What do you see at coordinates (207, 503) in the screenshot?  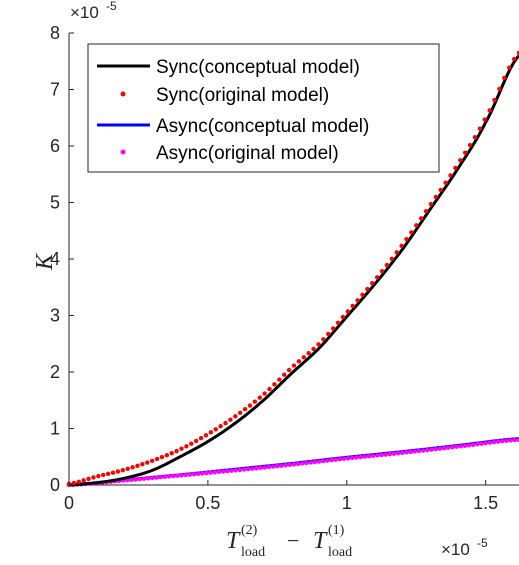 I see `x-tick-label: 0.5` at bounding box center [207, 503].